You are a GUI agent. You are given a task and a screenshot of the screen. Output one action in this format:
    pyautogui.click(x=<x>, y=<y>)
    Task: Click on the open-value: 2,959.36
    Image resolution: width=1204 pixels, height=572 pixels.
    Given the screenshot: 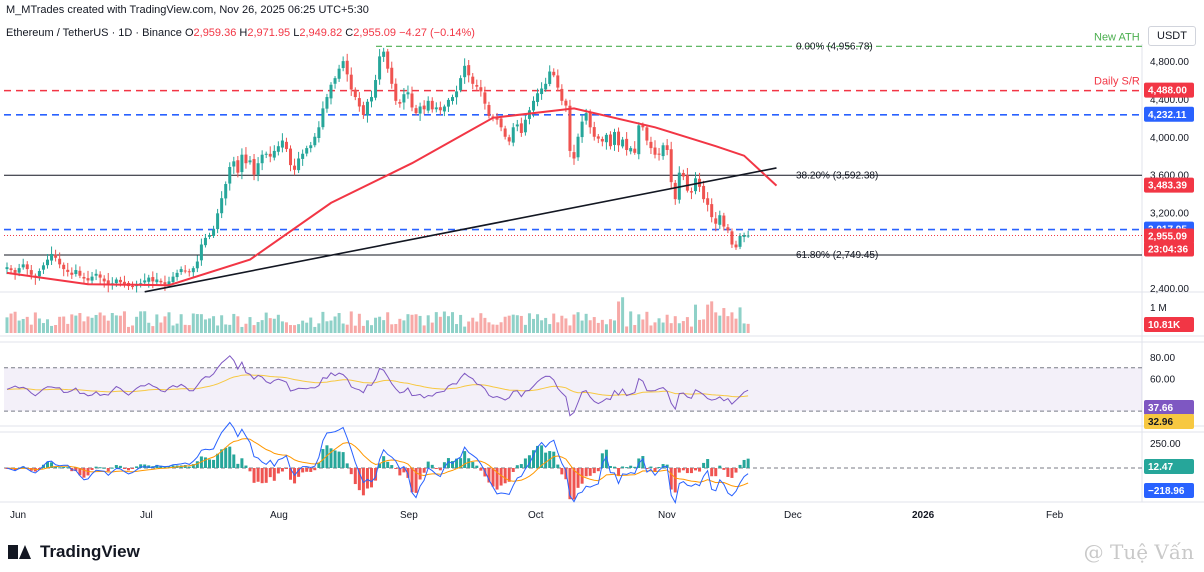 What is the action you would take?
    pyautogui.click(x=215, y=33)
    